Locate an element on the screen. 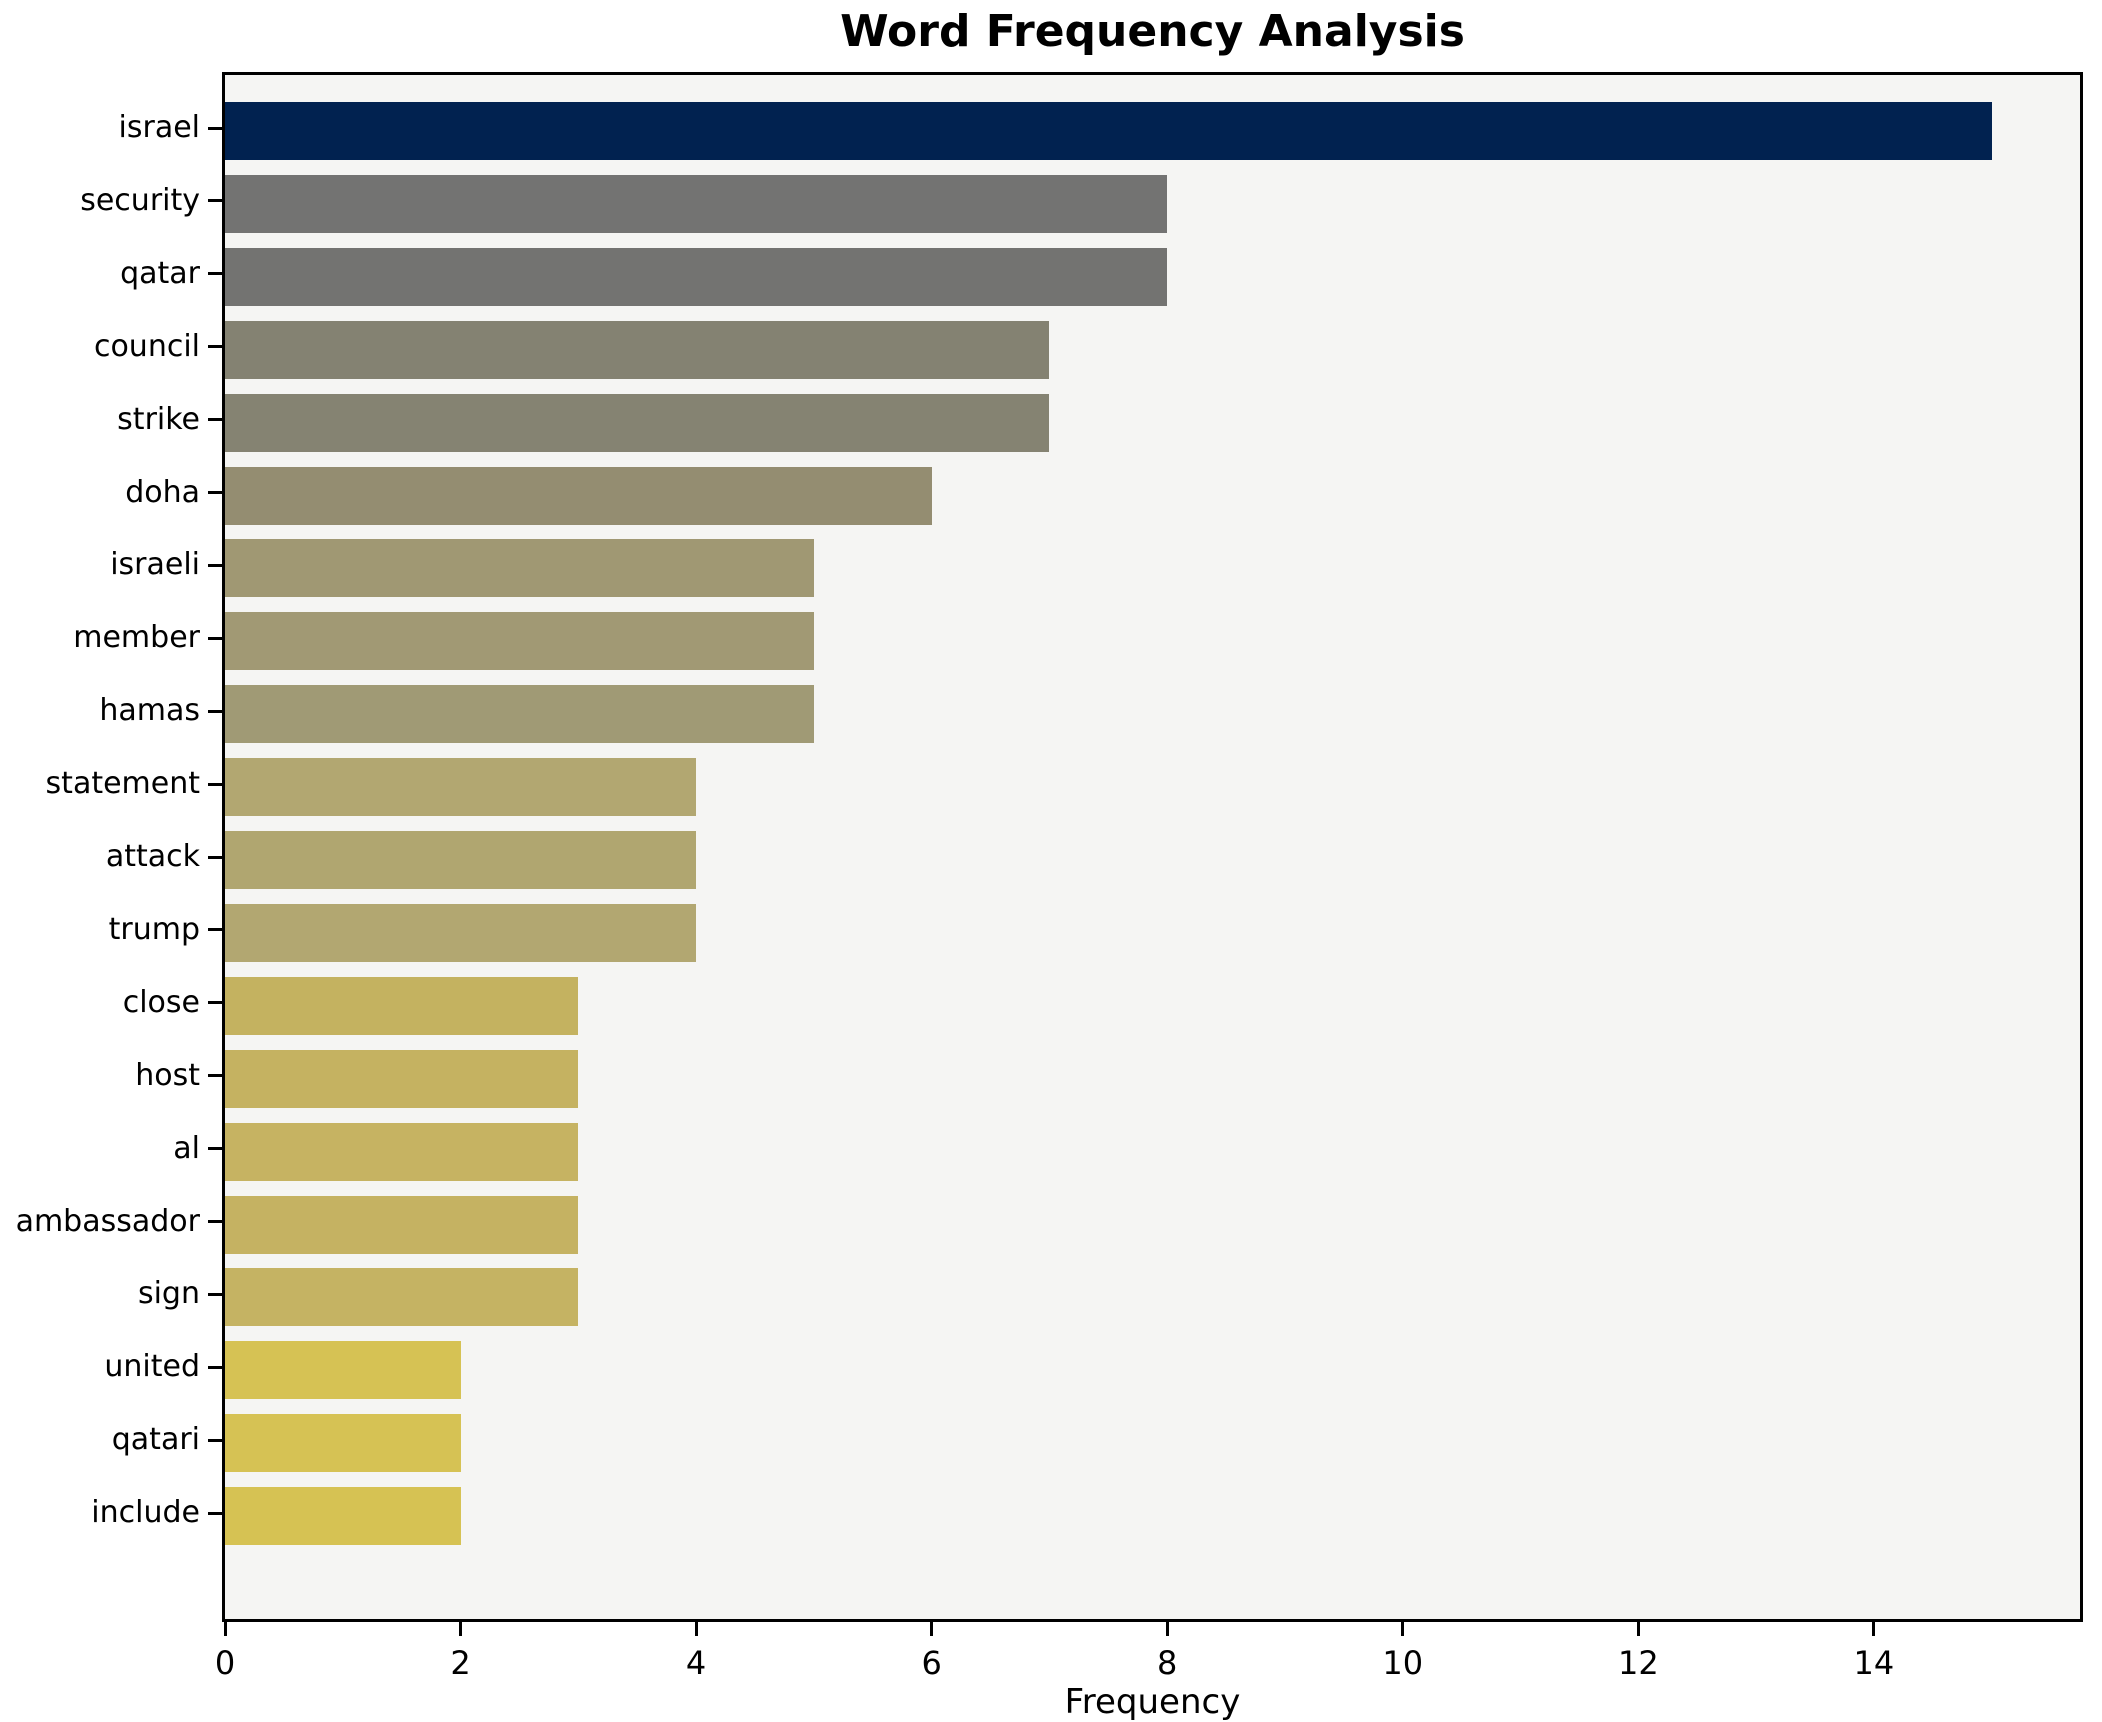 Image resolution: width=2102 pixels, height=1722 pixels. bar-statement is located at coordinates (461, 787).